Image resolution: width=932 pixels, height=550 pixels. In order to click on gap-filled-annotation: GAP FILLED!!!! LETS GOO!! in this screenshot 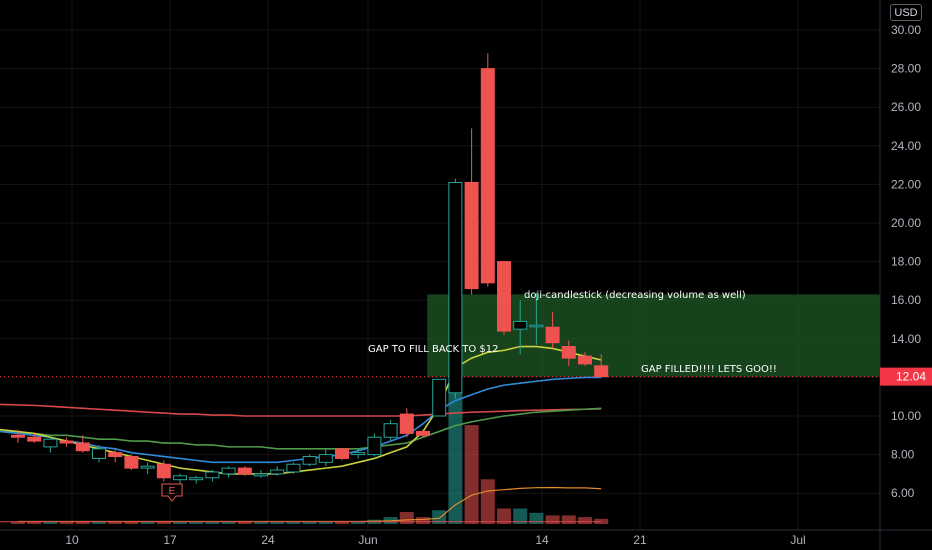, I will do `click(709, 369)`.